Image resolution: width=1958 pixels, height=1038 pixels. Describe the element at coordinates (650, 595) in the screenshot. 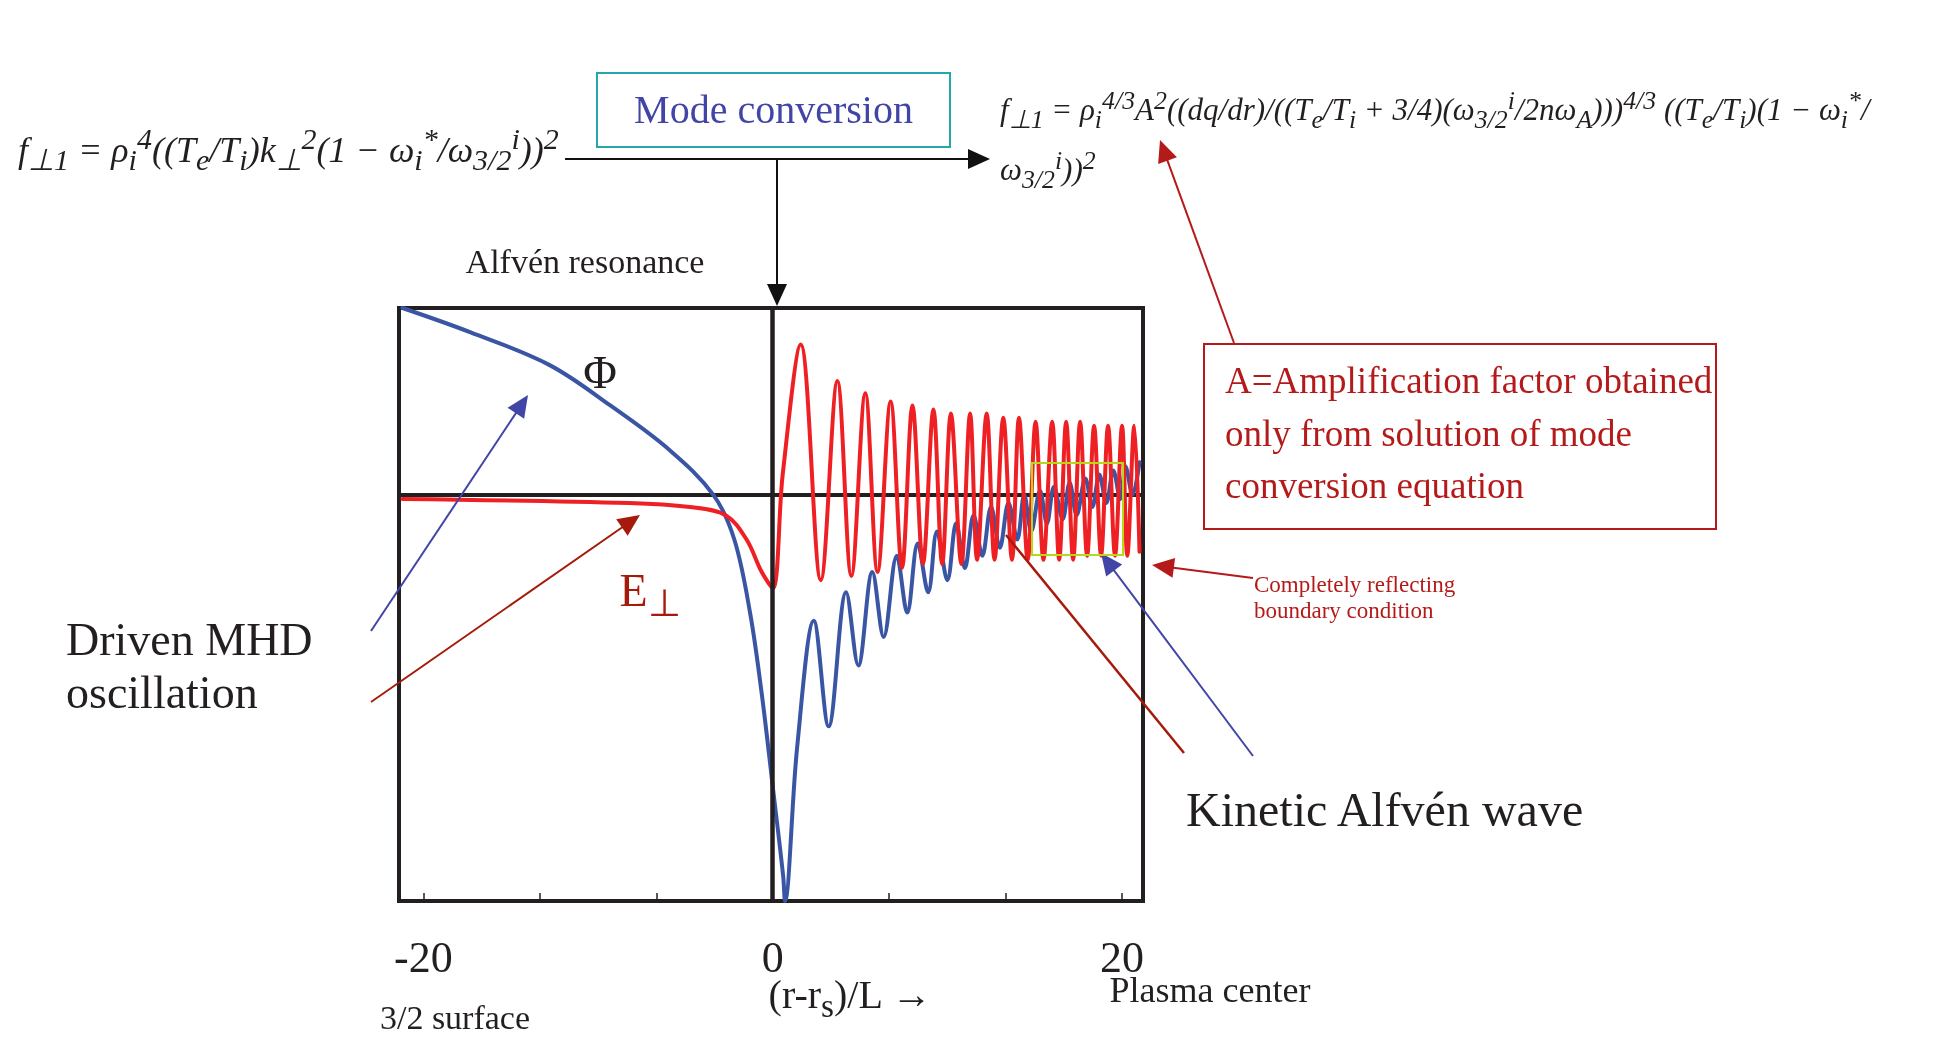

I see `series-label: E$_{⊥}$` at that location.